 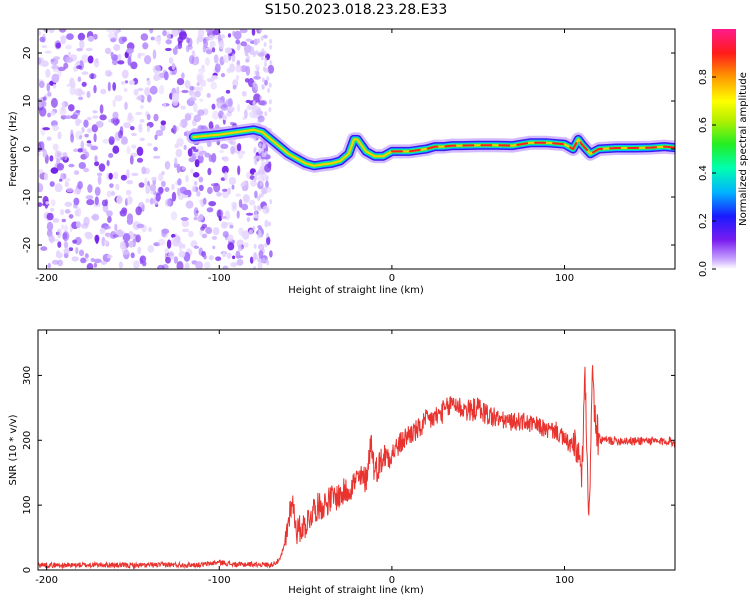 What do you see at coordinates (156, 149) in the screenshot?
I see `spectrogram-noise-layer` at bounding box center [156, 149].